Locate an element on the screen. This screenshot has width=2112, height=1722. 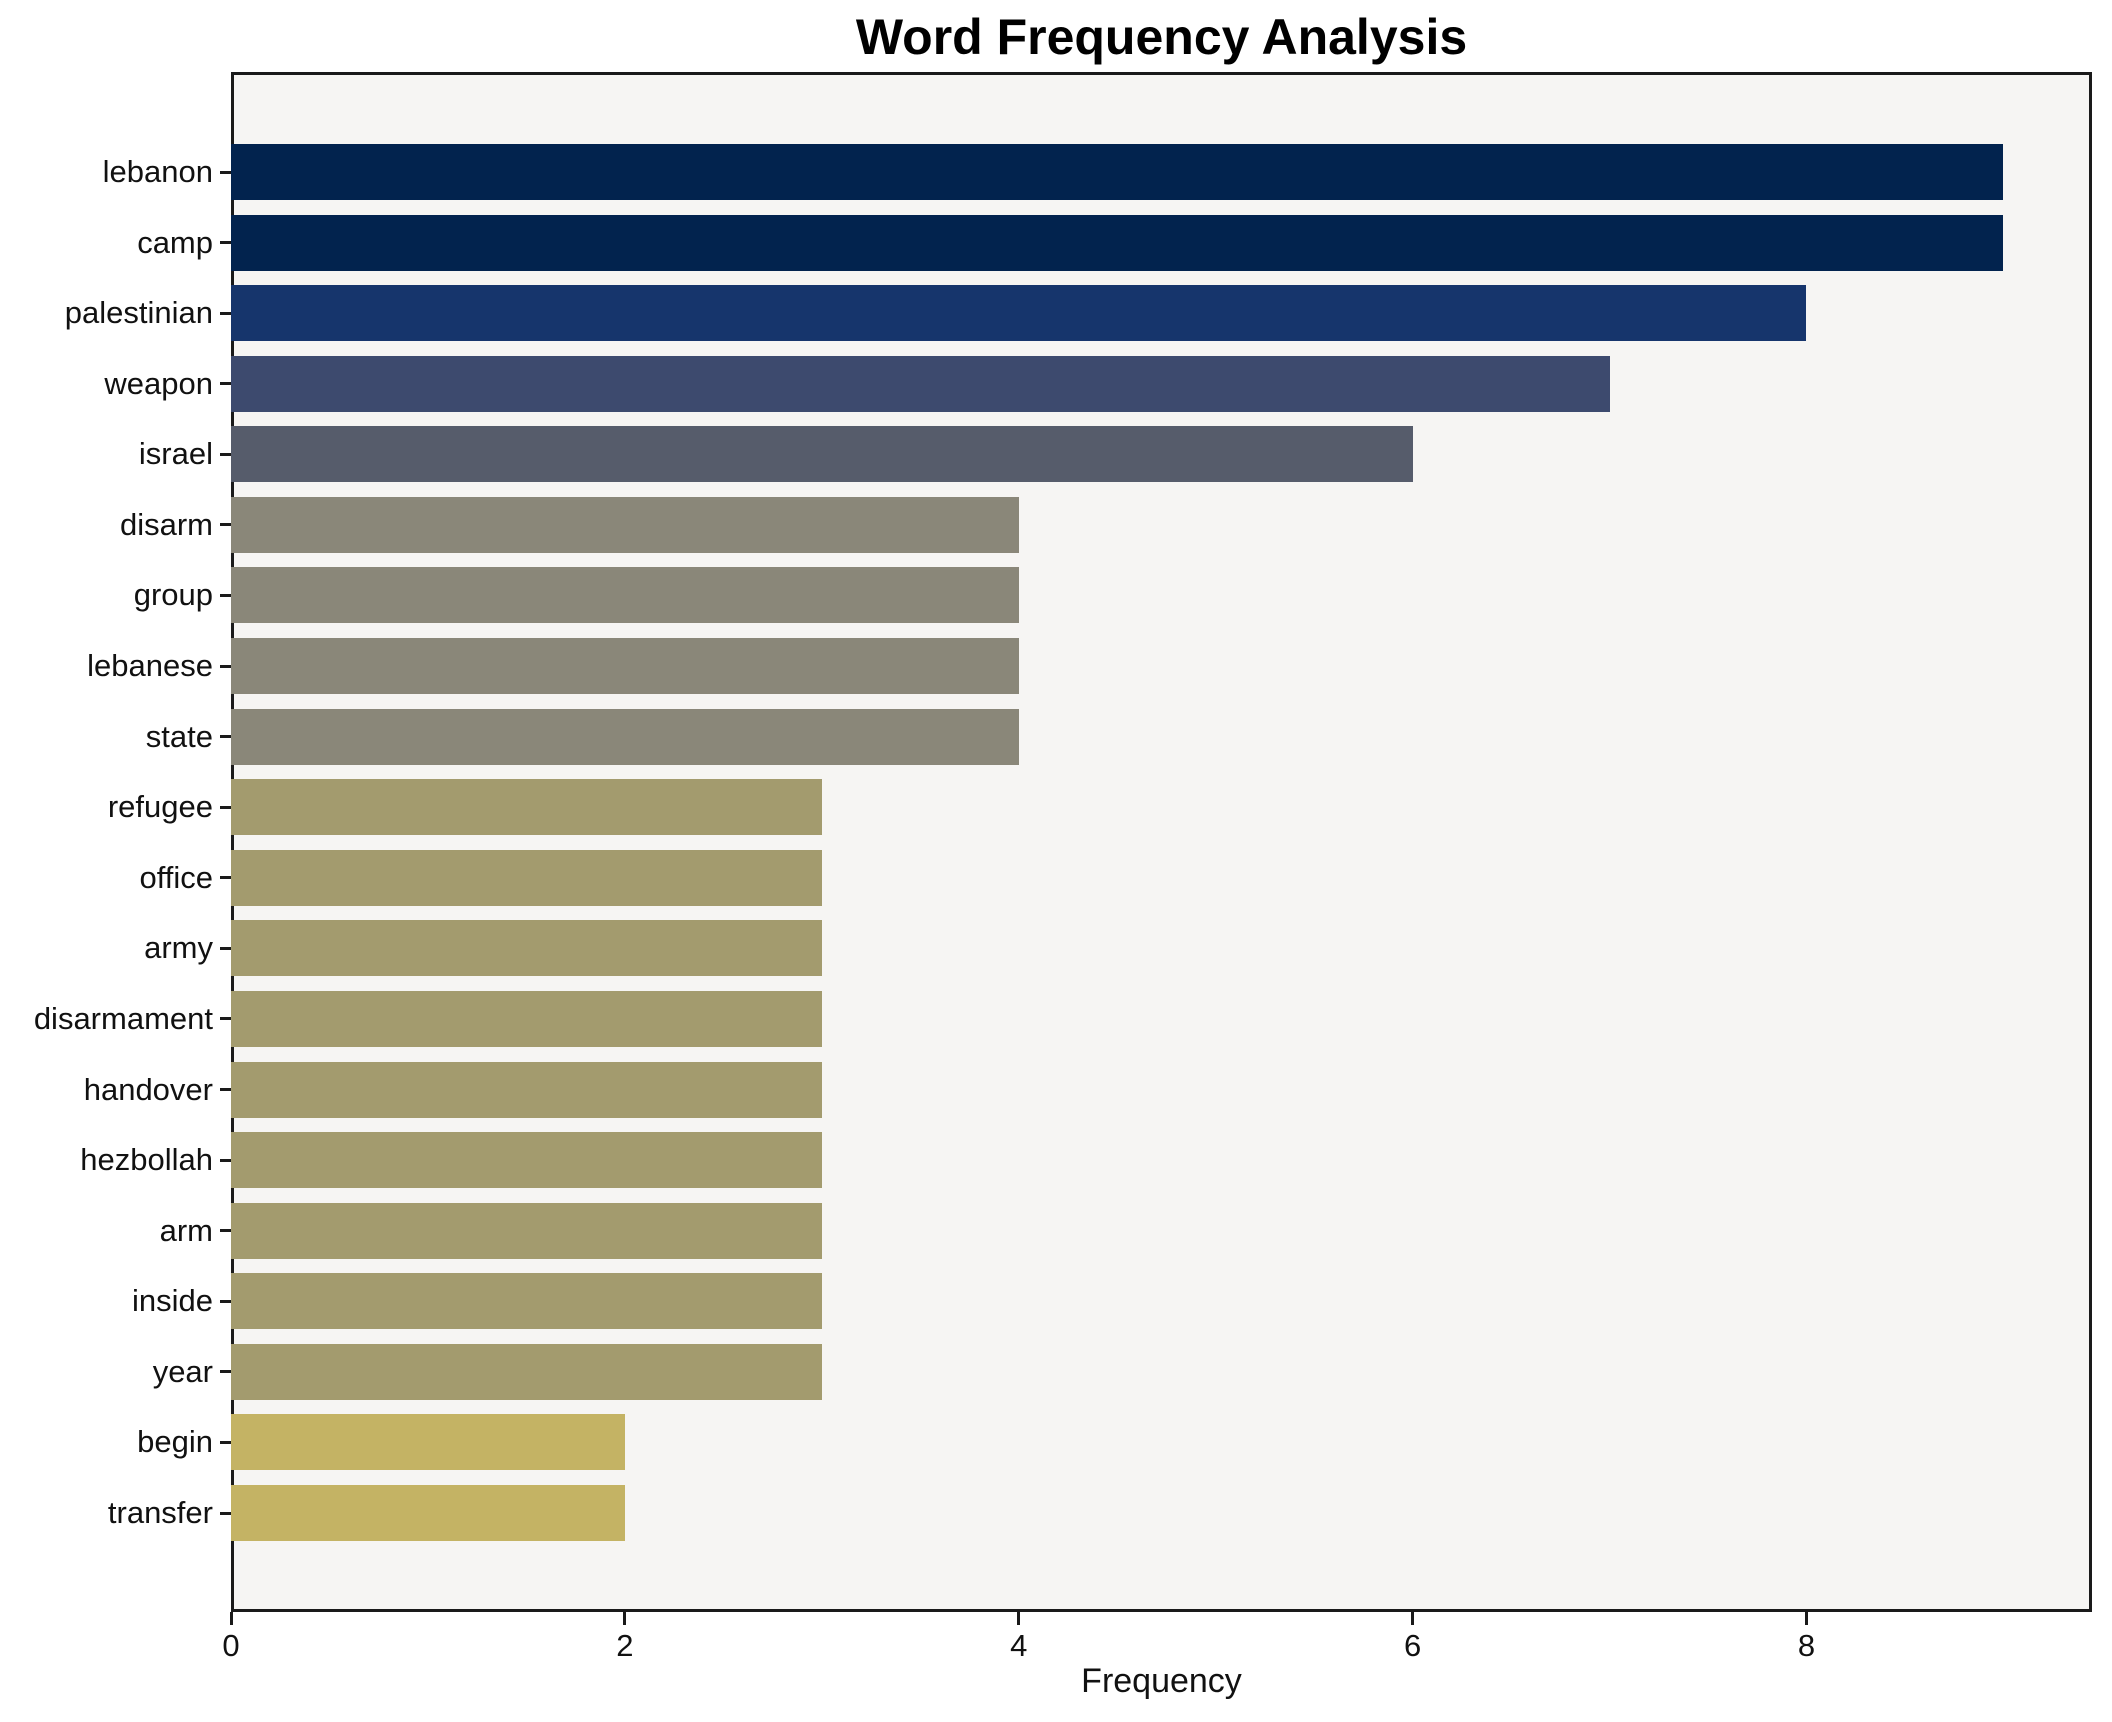
y-tick-label: army is located at coordinates (178, 948).